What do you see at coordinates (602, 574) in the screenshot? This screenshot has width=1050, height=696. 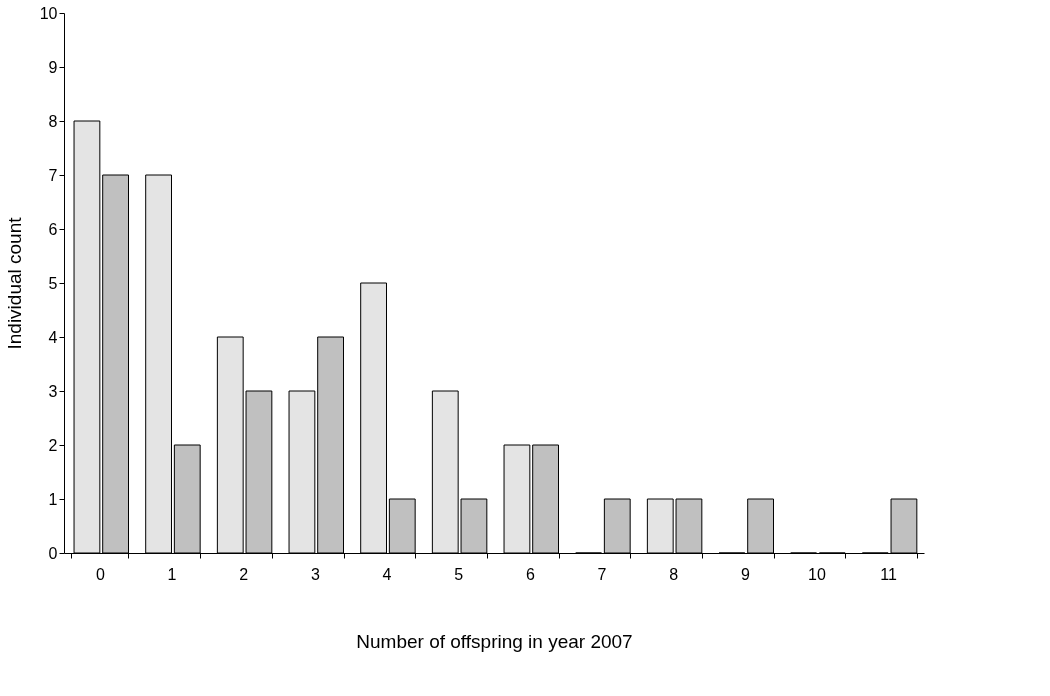 I see `x-tick-label: 7` at bounding box center [602, 574].